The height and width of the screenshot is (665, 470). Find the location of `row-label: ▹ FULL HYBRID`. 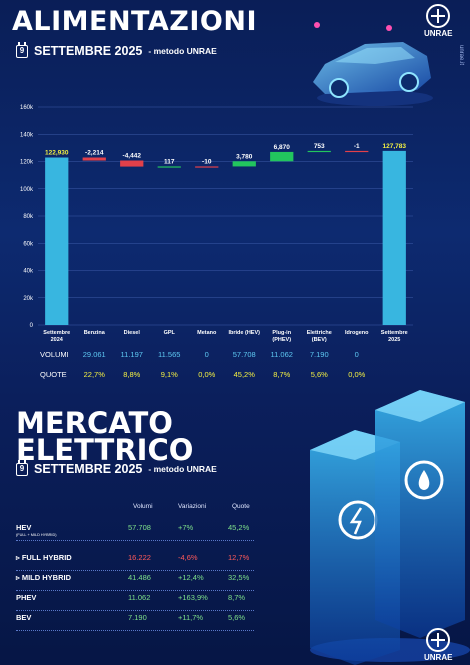

row-label: ▹ FULL HYBRID is located at coordinates (44, 557).